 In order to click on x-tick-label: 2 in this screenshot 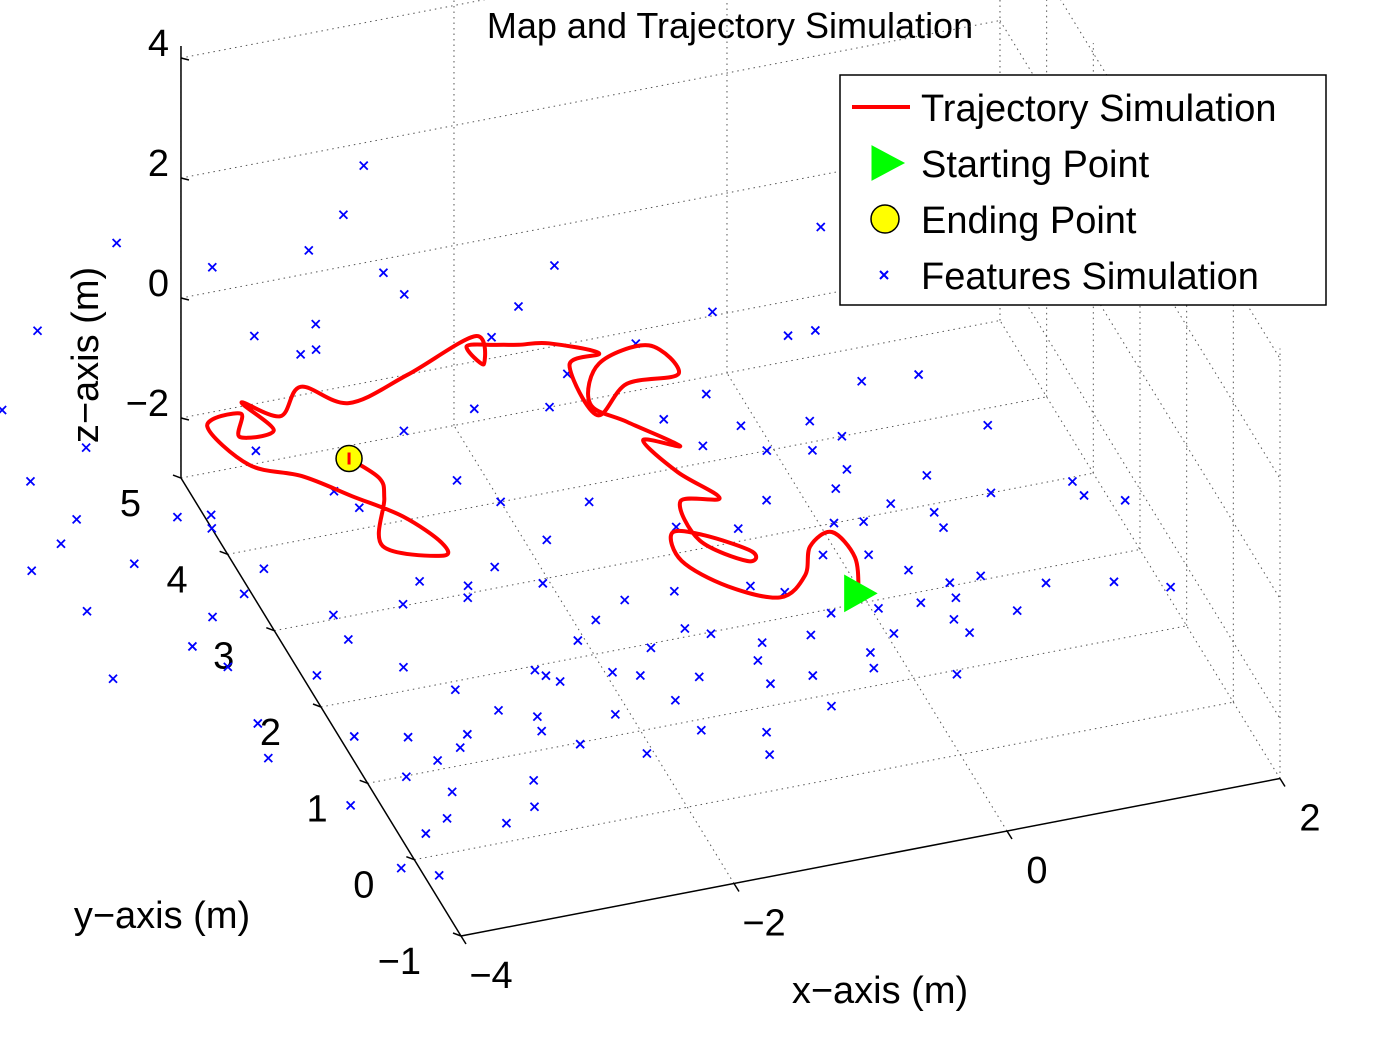, I will do `click(1309, 819)`.